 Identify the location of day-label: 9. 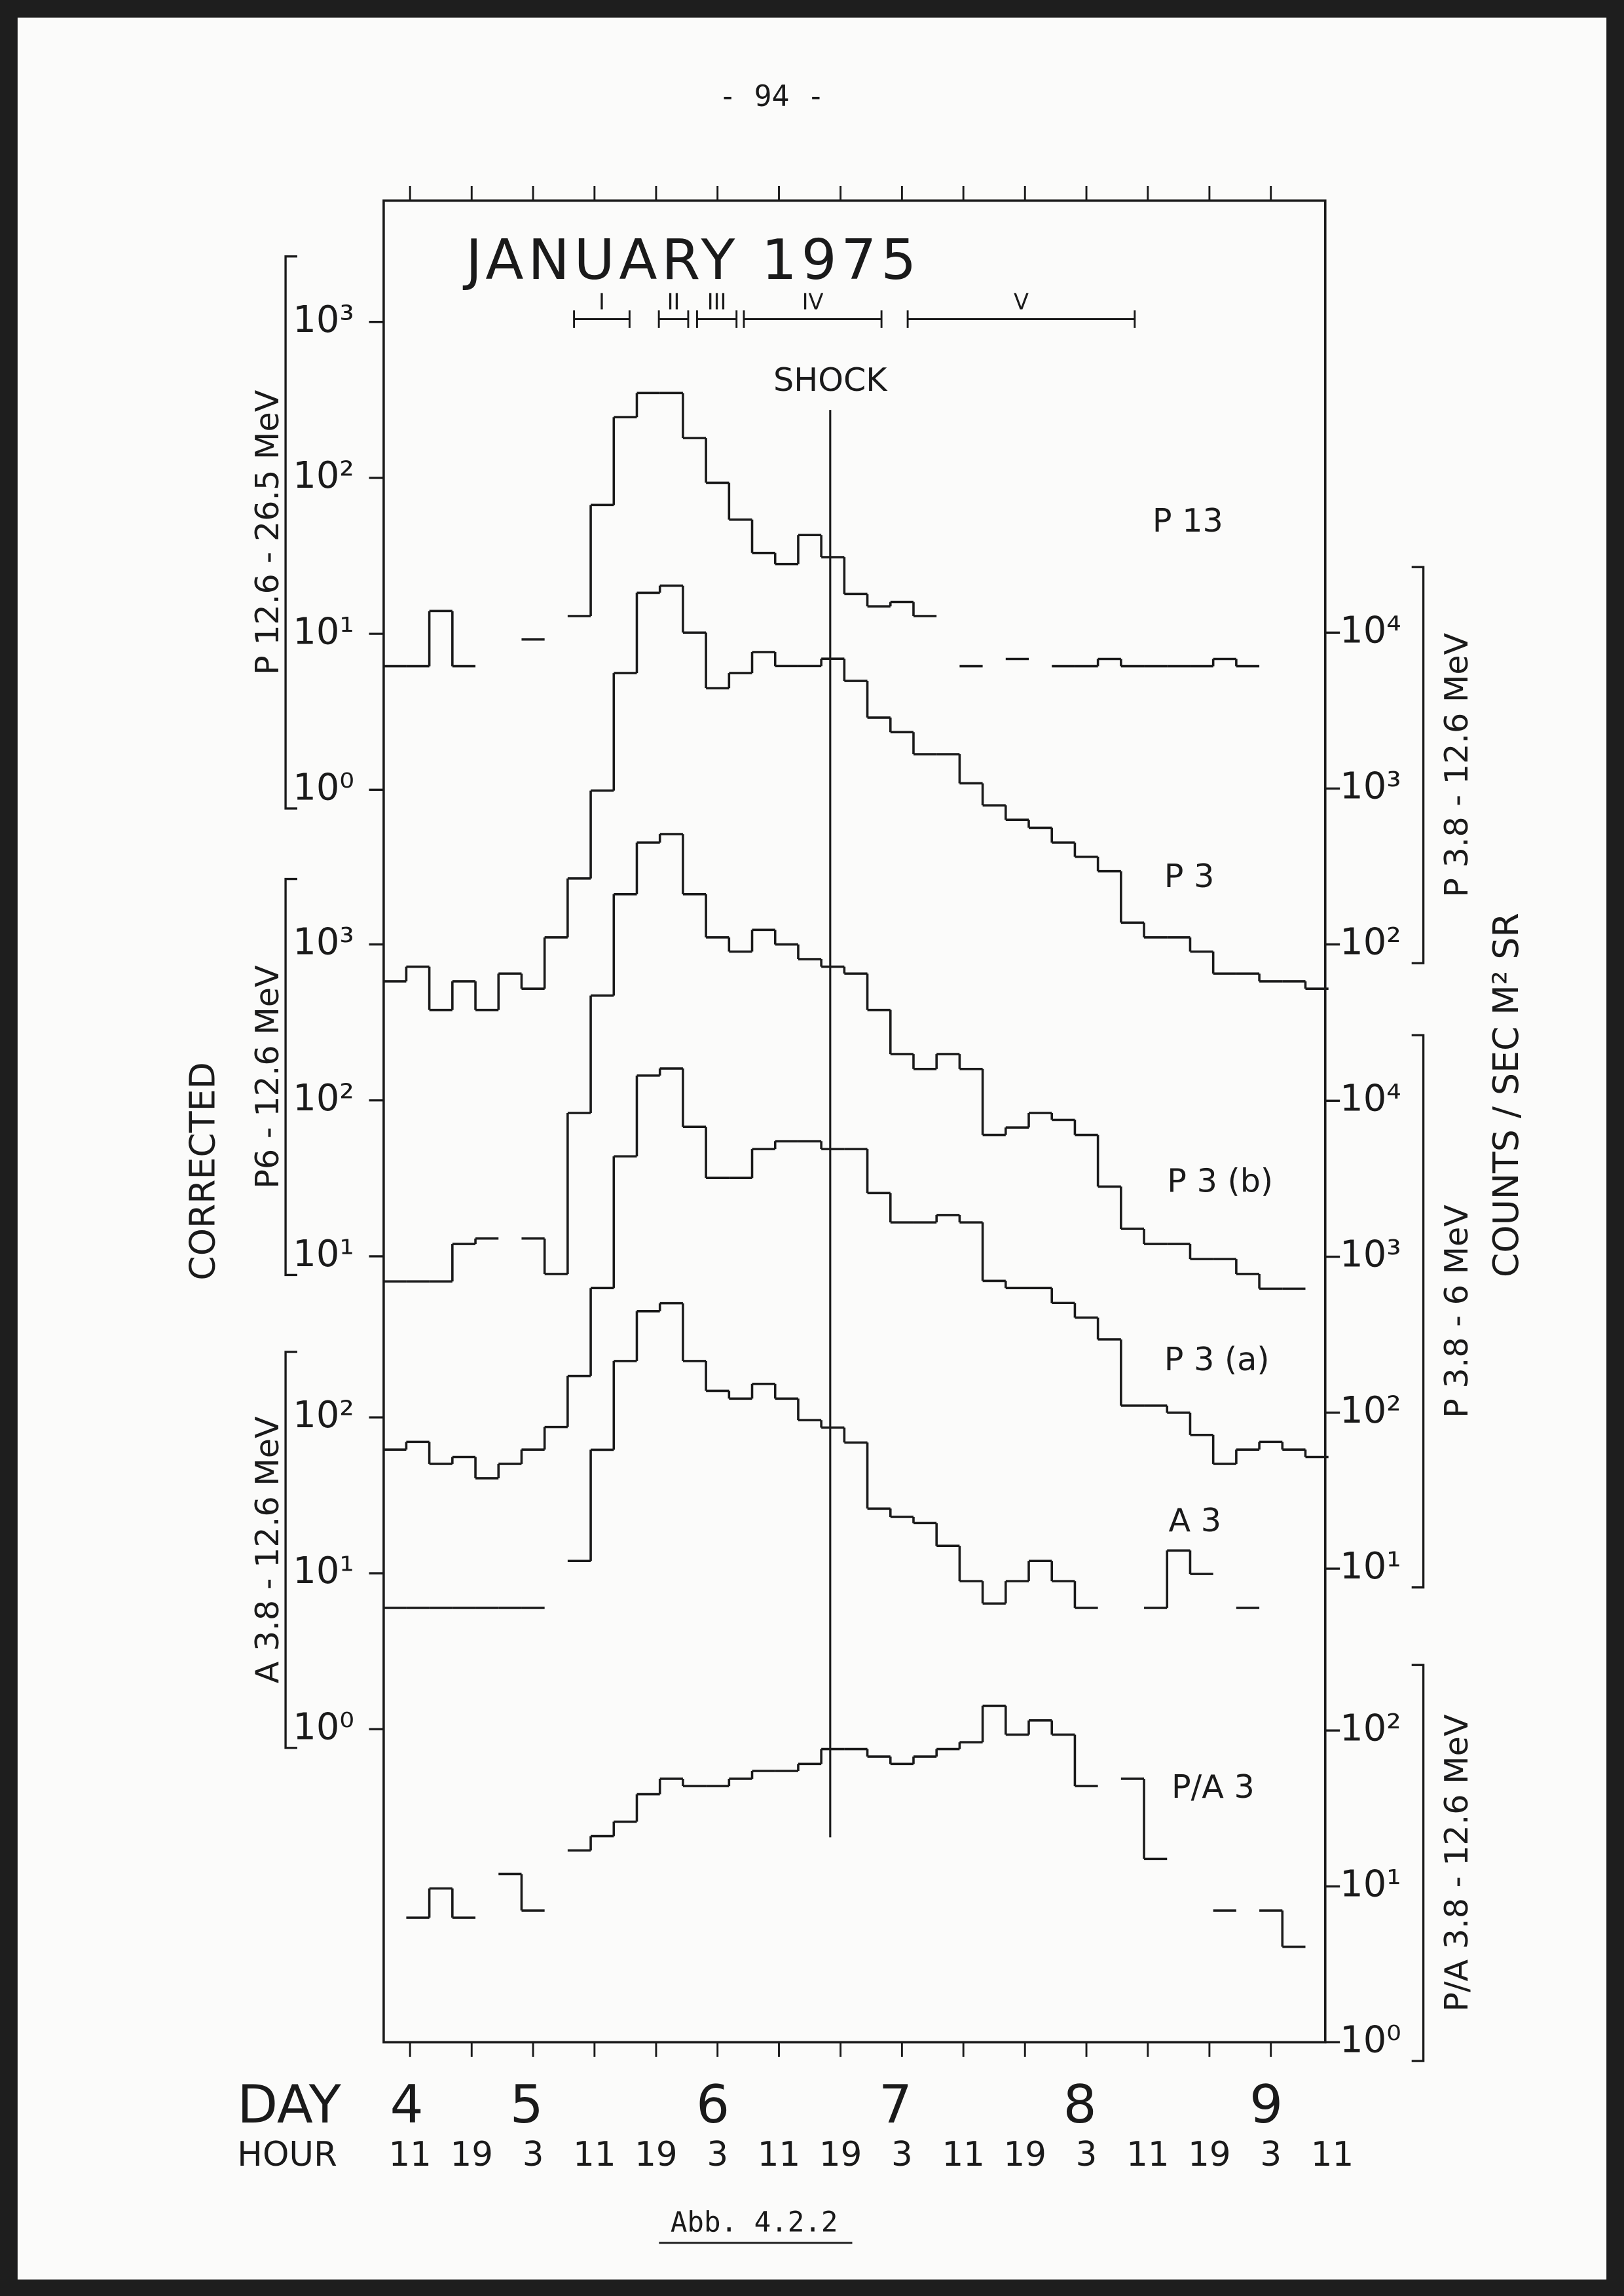
(1266, 2104).